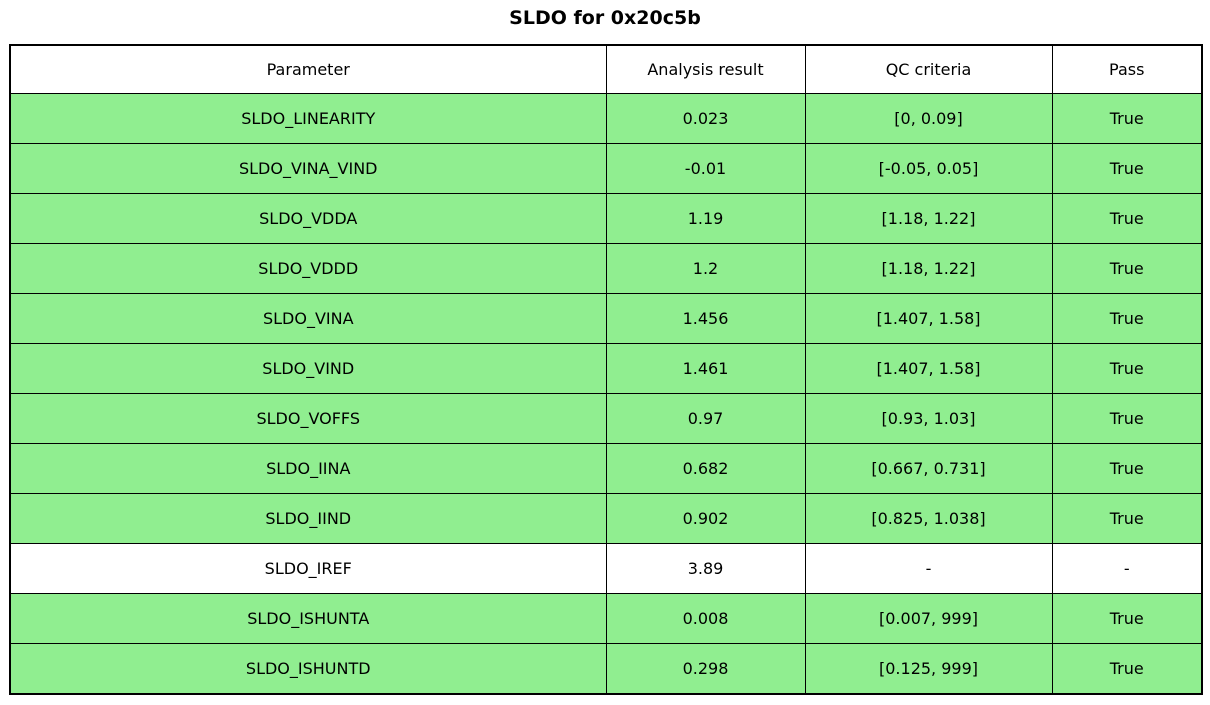  What do you see at coordinates (705, 69) in the screenshot?
I see `column-header-analysis-result: Analysis result` at bounding box center [705, 69].